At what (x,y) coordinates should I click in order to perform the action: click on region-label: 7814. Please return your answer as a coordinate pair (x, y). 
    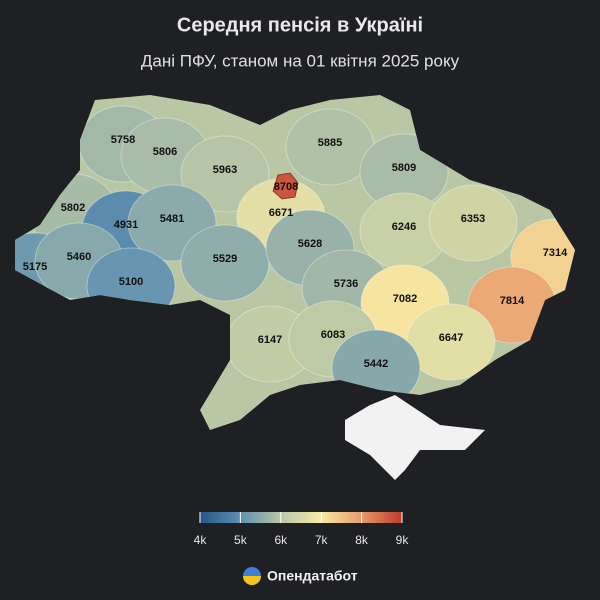
    Looking at the image, I should click on (512, 301).